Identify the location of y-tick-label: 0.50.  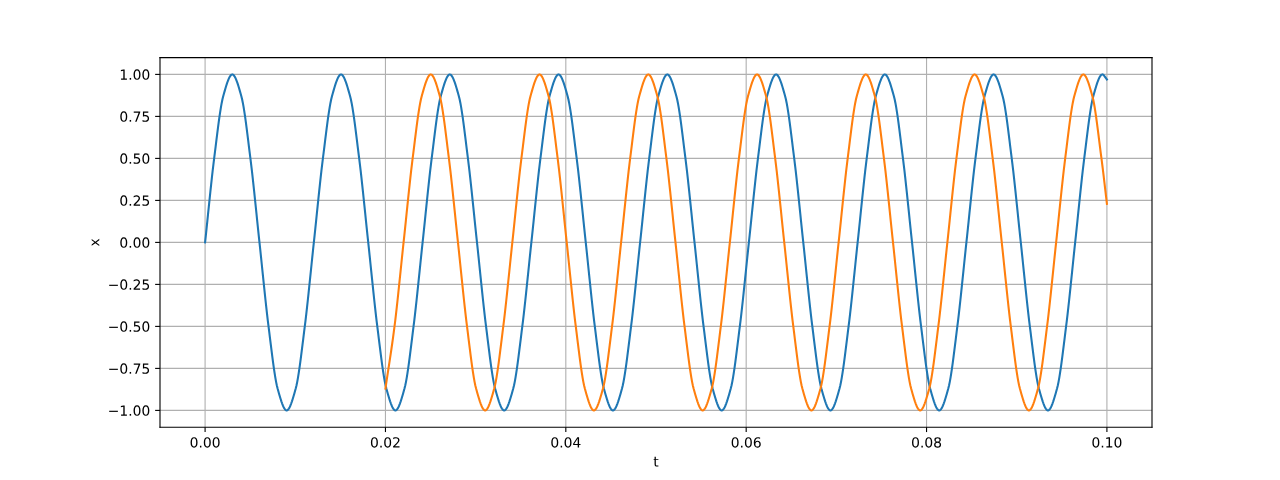
(135, 158).